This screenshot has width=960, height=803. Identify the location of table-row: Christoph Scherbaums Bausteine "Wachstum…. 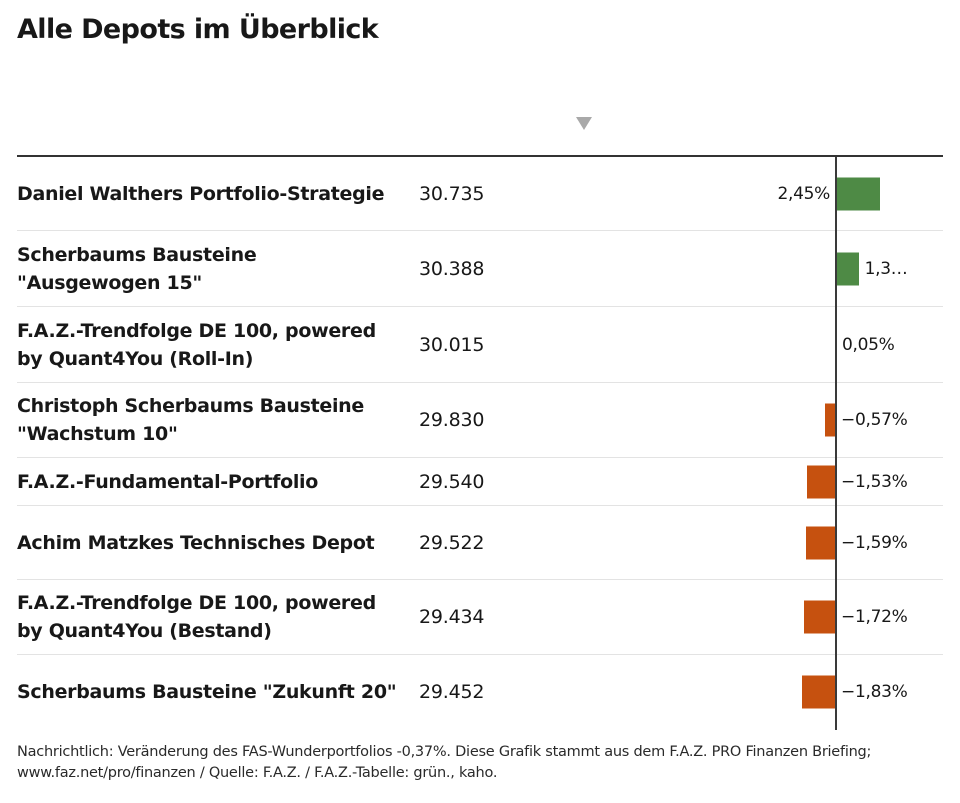
(480, 420).